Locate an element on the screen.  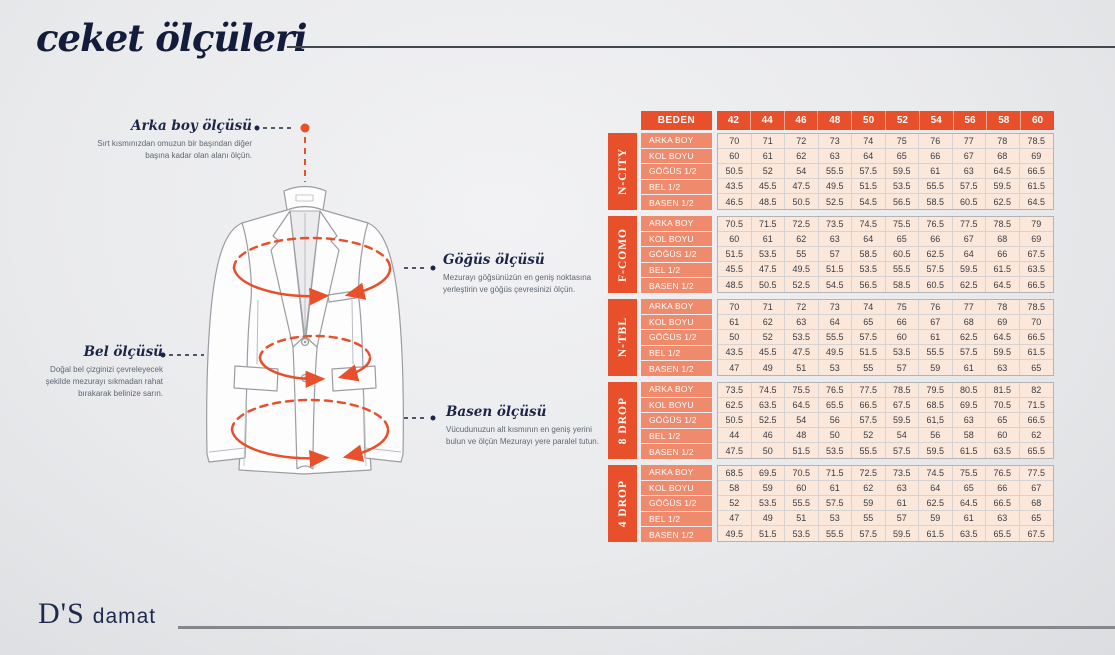
size-table-header-row: BEDEN 42 44 46 48 50 52 54 56 58 60 is located at coordinates (847, 120).